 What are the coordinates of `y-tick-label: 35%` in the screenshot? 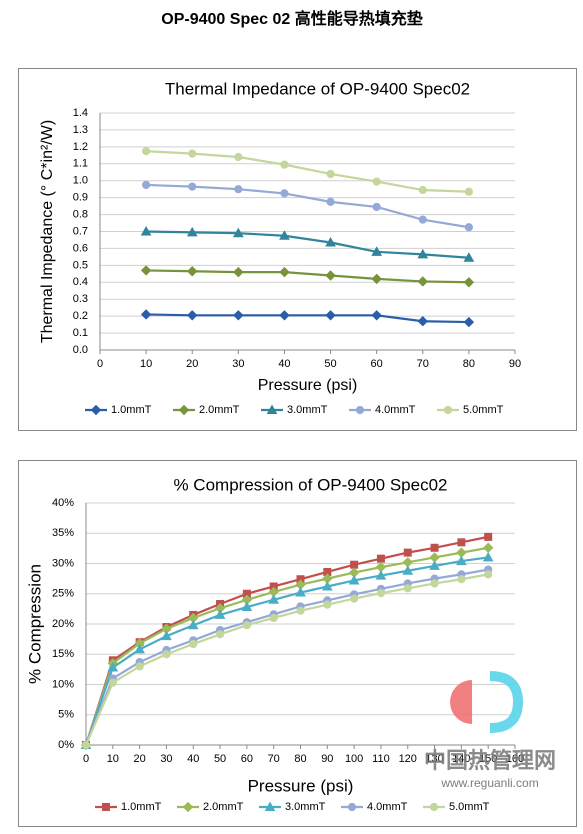 It's located at (63, 533).